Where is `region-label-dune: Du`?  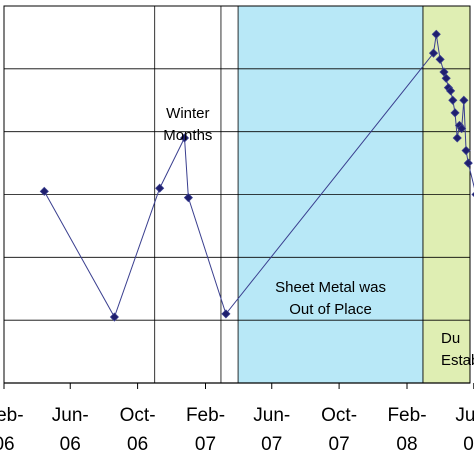
region-label-dune: Du is located at coordinates (450, 338).